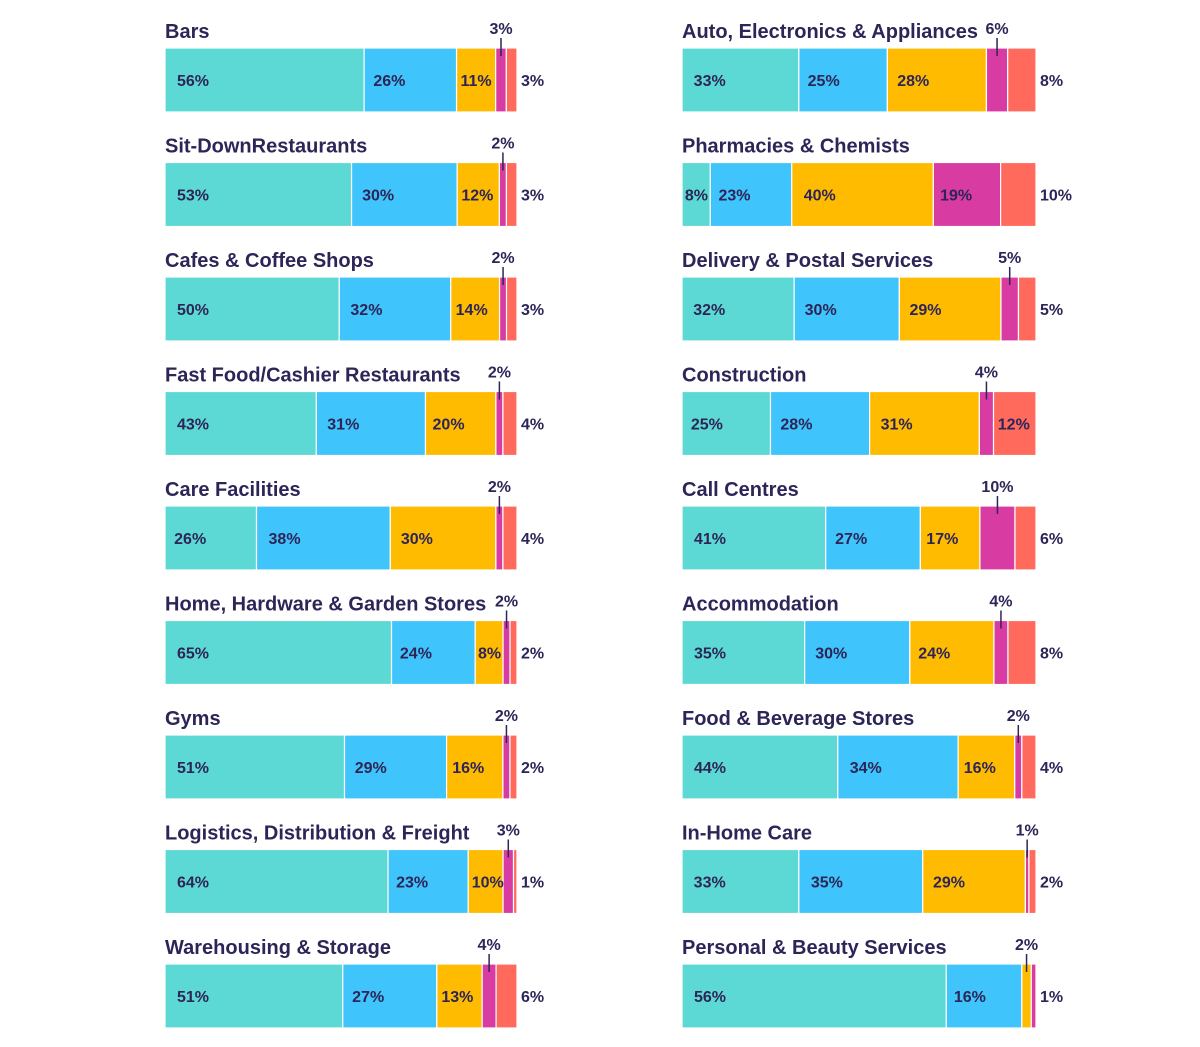 Image resolution: width=1200 pixels, height=1047 pixels. Describe the element at coordinates (193, 719) in the screenshot. I see `category-title: Gyms` at that location.